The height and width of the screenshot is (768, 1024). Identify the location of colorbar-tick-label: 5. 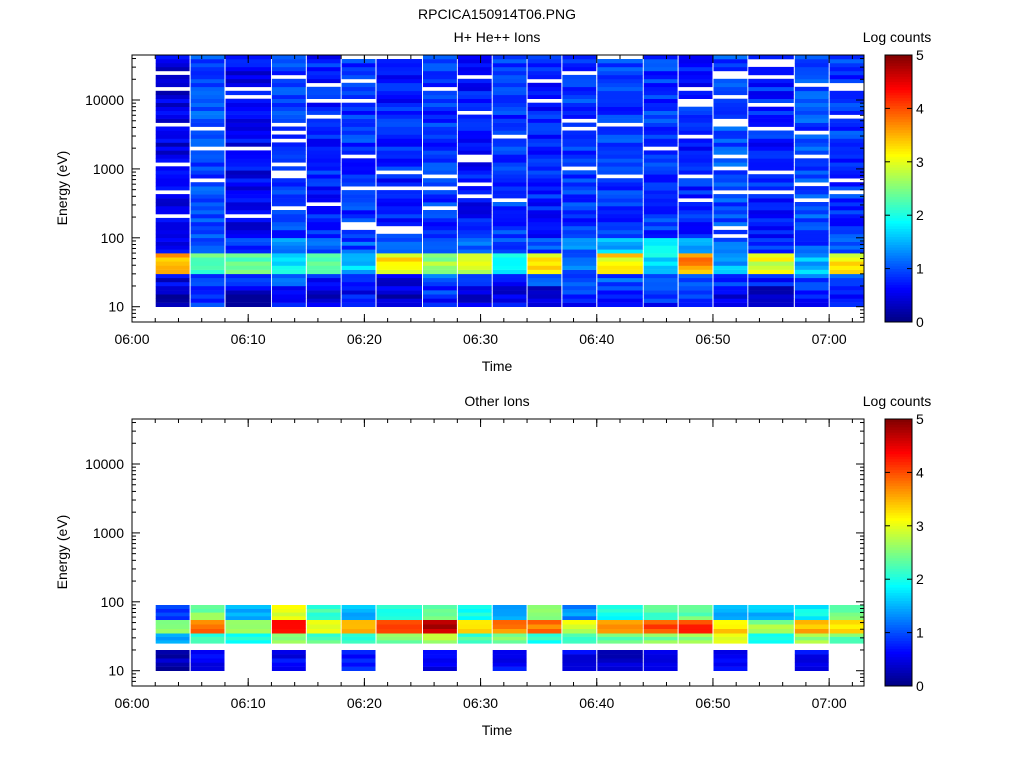
(920, 55).